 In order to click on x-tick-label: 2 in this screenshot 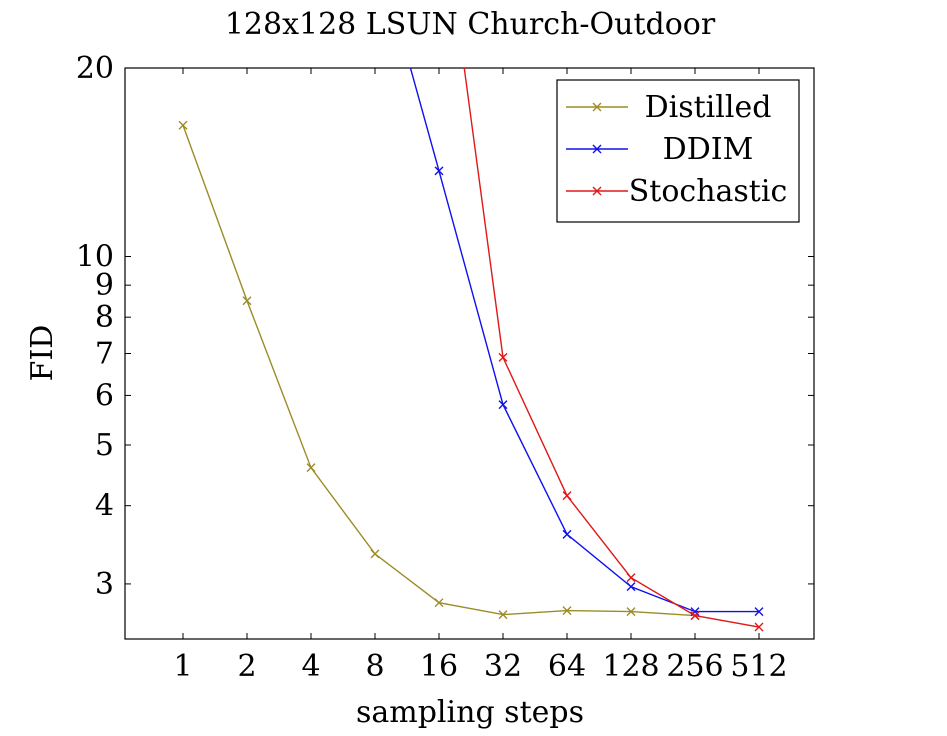, I will do `click(246, 666)`.